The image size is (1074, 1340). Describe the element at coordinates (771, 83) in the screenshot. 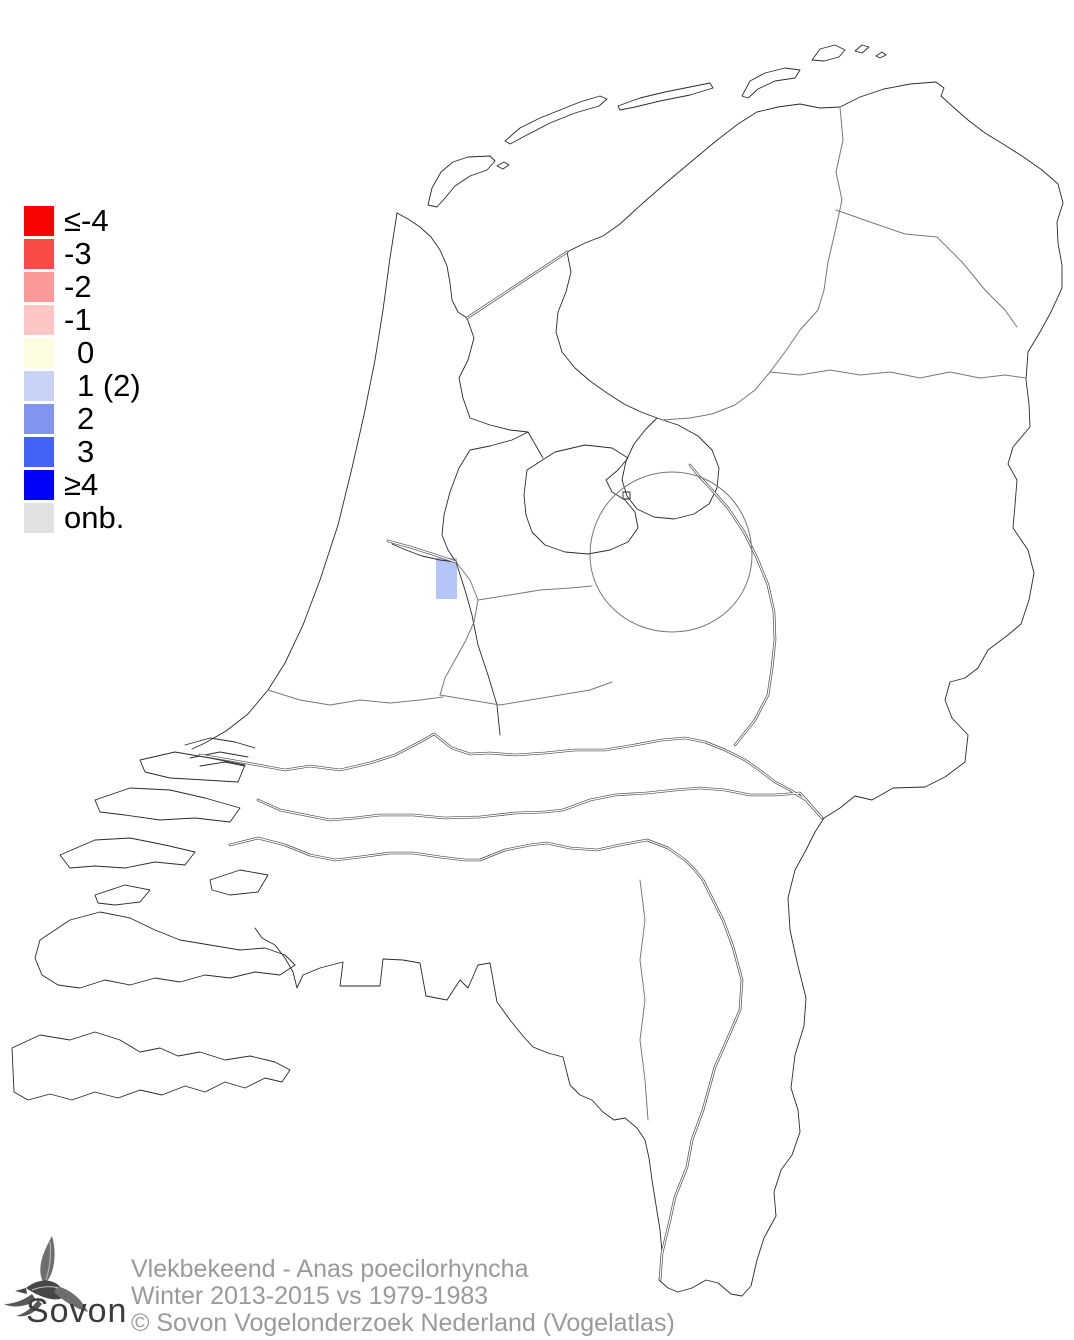

I see `island-ameland` at that location.